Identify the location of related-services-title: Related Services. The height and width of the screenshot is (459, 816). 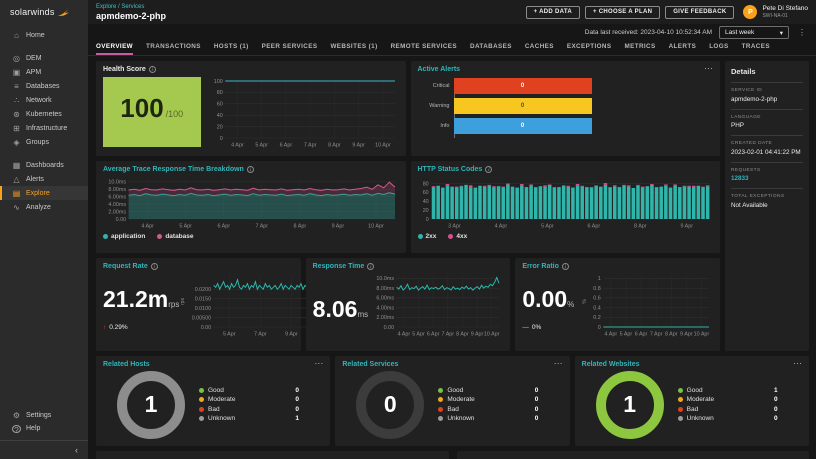
(370, 364).